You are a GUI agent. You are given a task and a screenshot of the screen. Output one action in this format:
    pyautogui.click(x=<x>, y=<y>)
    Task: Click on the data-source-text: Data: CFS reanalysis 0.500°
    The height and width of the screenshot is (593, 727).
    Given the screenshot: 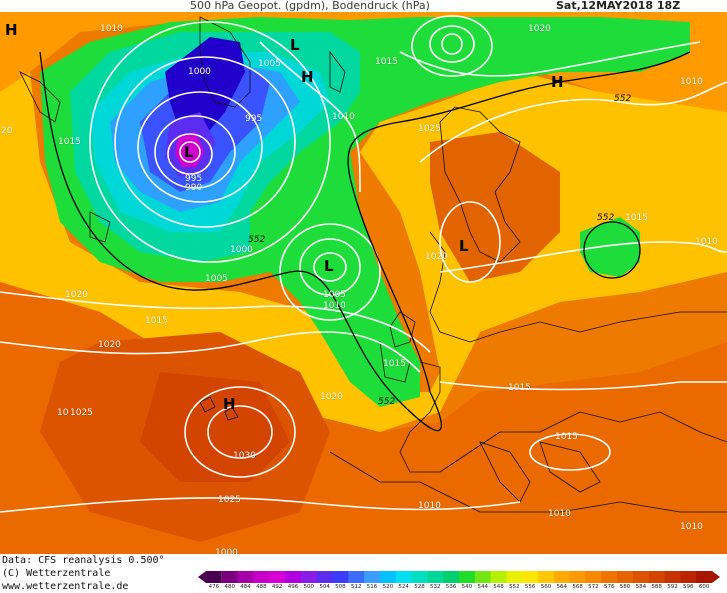 What is the action you would take?
    pyautogui.click(x=83, y=560)
    